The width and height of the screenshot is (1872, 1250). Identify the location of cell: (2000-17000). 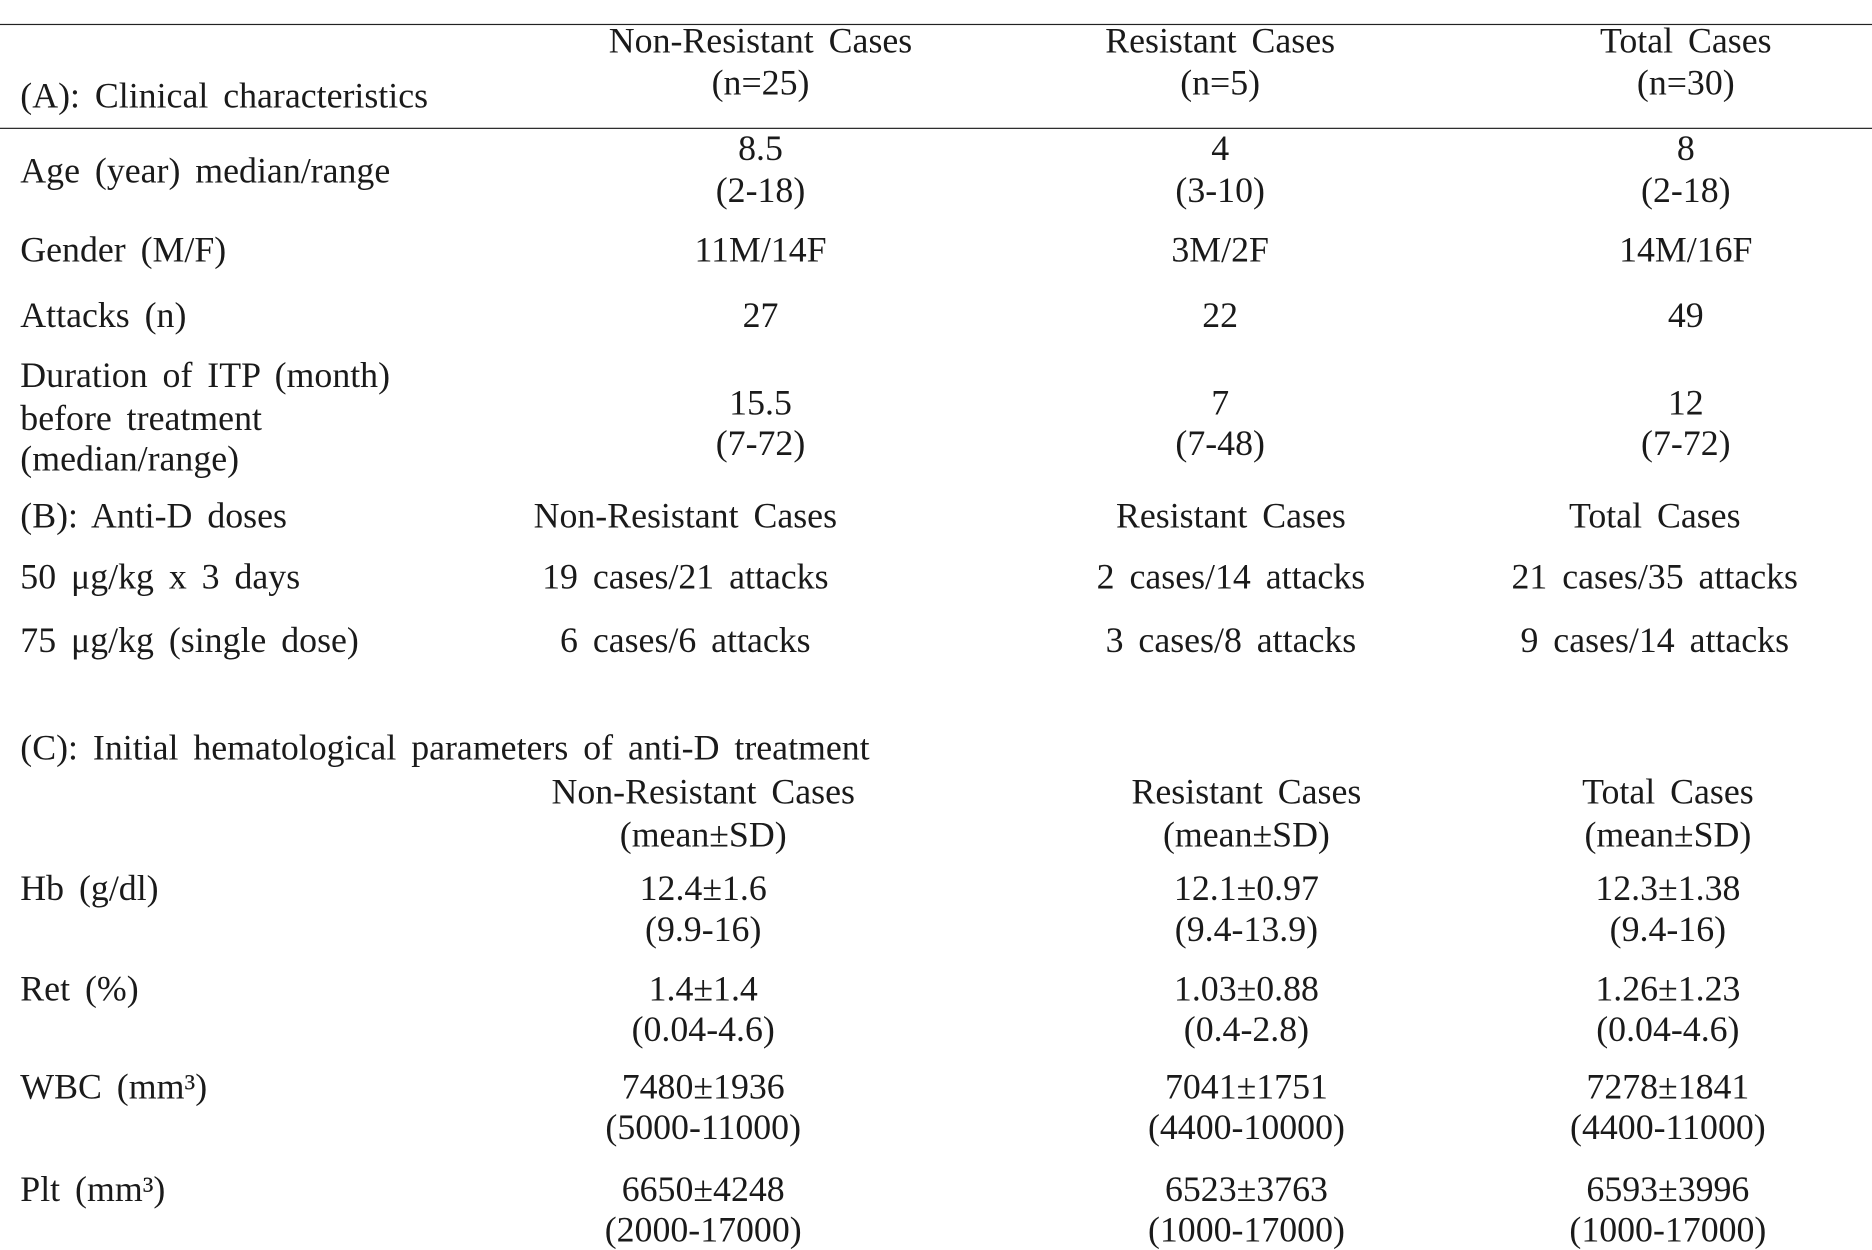
(703, 1230).